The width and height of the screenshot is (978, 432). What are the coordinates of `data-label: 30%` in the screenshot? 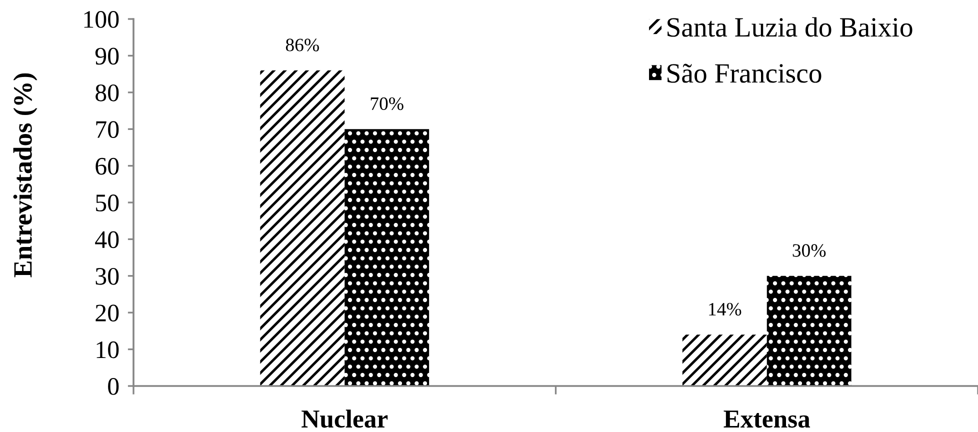 It's located at (809, 250).